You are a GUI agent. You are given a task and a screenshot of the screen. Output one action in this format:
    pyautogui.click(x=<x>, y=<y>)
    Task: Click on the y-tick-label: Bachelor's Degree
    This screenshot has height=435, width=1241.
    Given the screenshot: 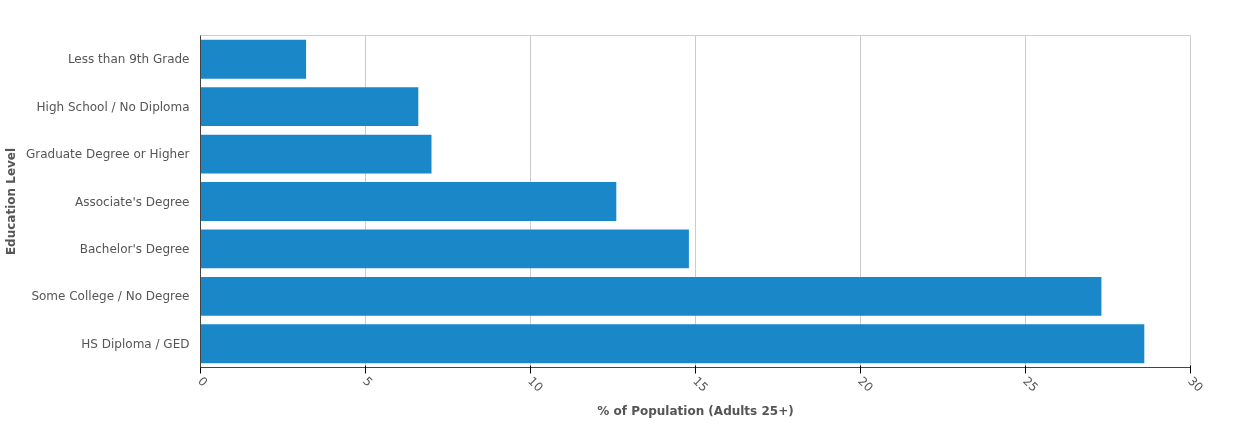 What is the action you would take?
    pyautogui.click(x=134, y=248)
    